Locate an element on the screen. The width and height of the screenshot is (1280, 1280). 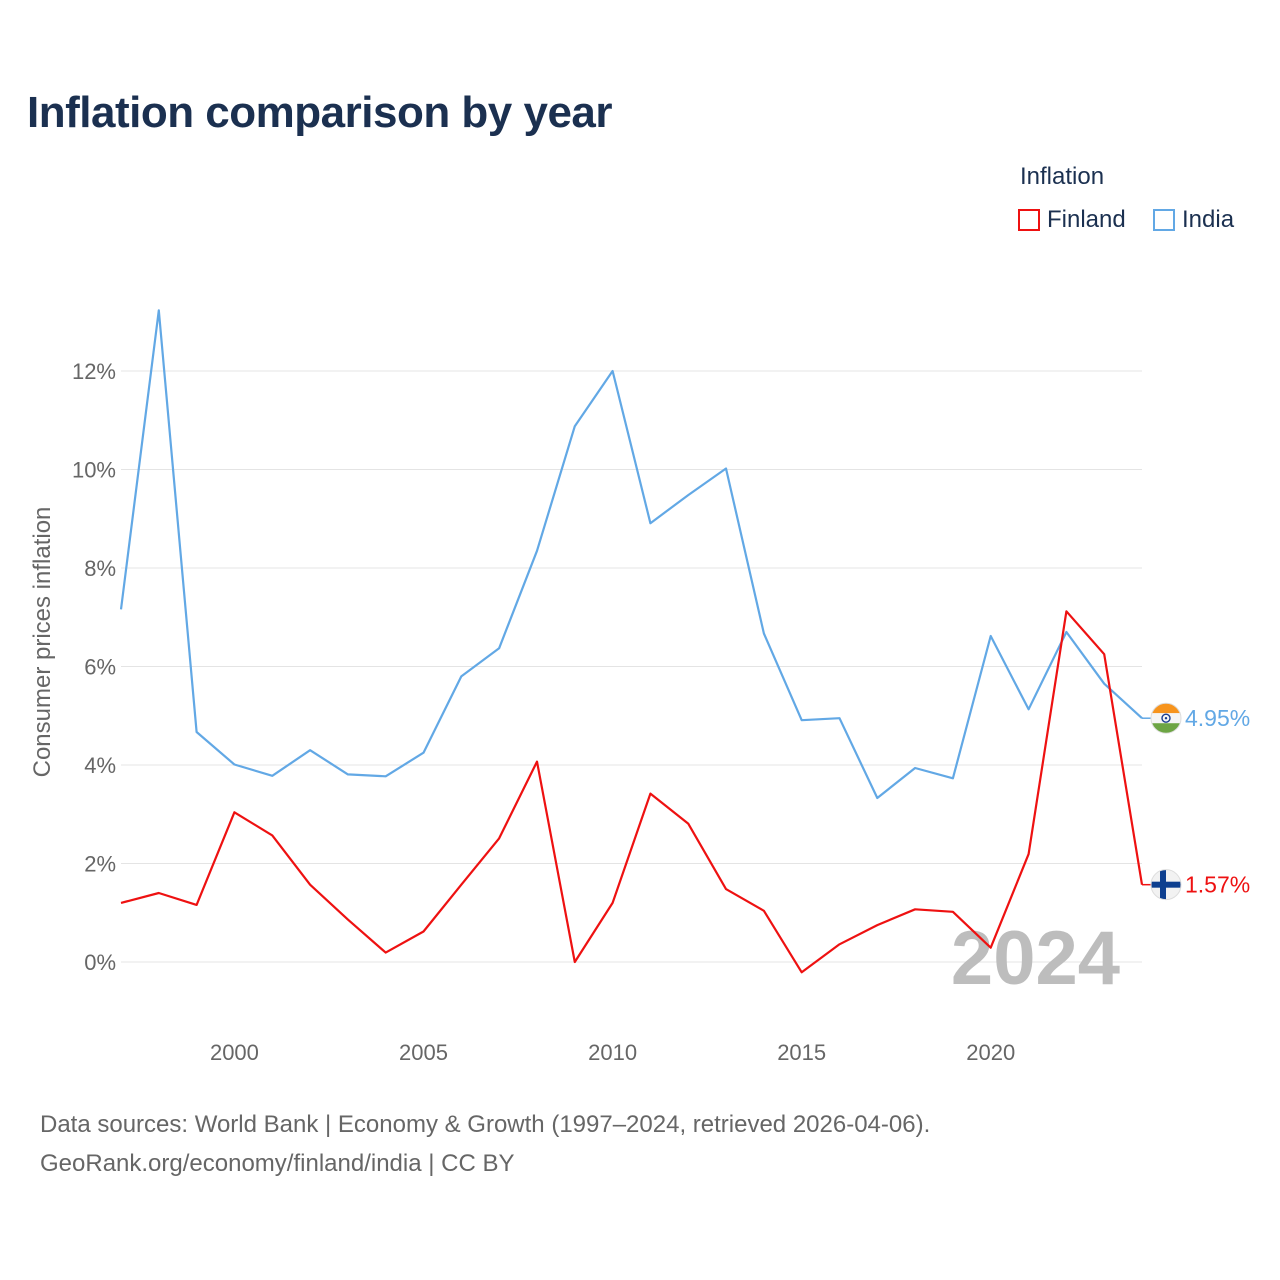
finland-flag-icon is located at coordinates (1166, 885).